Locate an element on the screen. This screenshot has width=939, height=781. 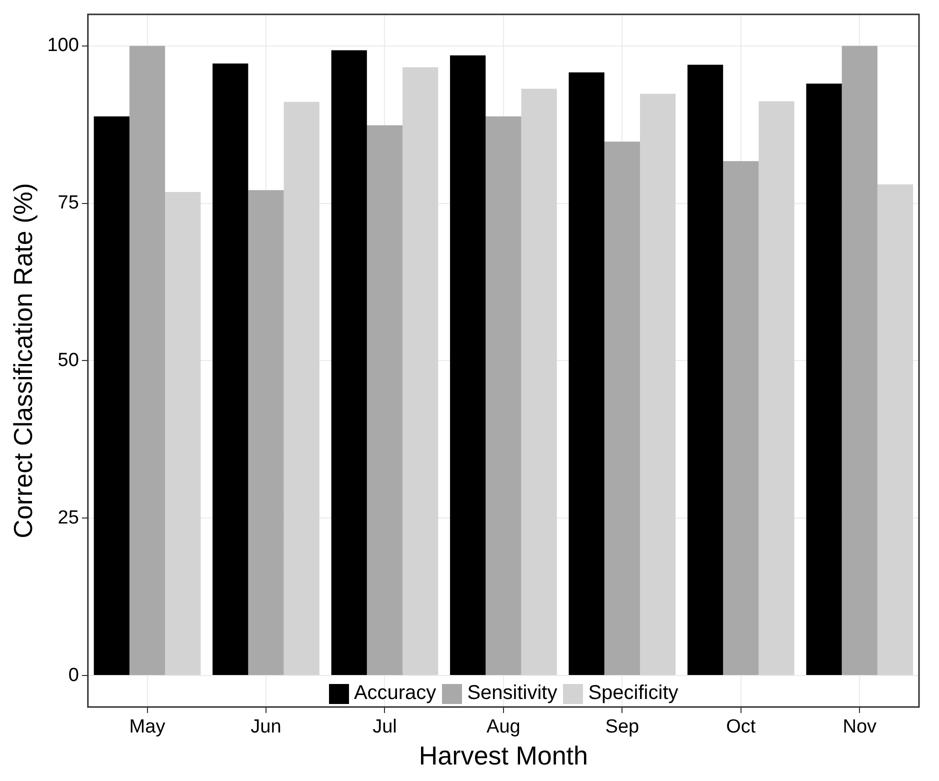
y-tick-label: 25 is located at coordinates (68, 517).